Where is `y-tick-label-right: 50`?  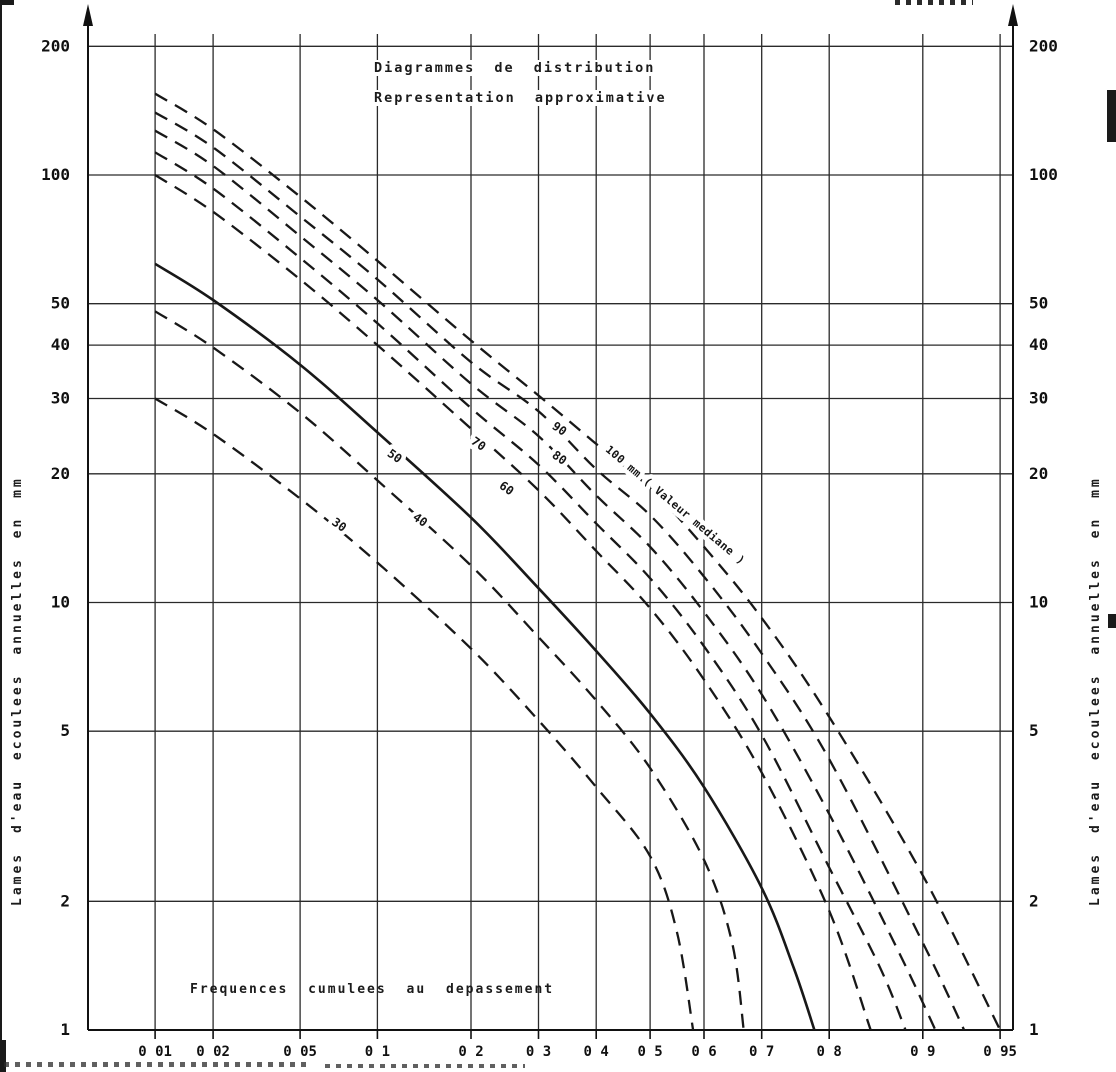
y-tick-label-right: 50 is located at coordinates (1038, 303).